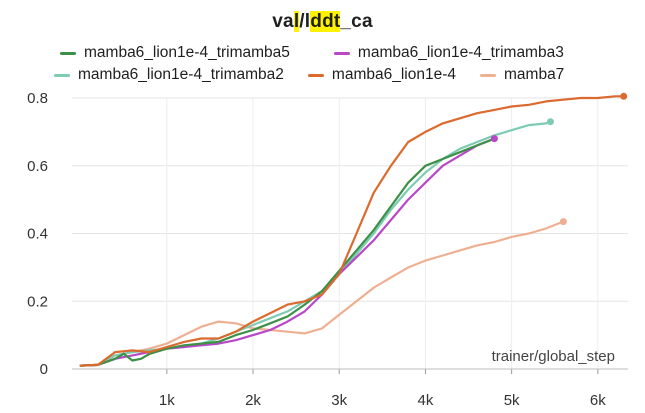 The image size is (645, 413). Describe the element at coordinates (296, 21) in the screenshot. I see `title-highlight-1: l` at that location.